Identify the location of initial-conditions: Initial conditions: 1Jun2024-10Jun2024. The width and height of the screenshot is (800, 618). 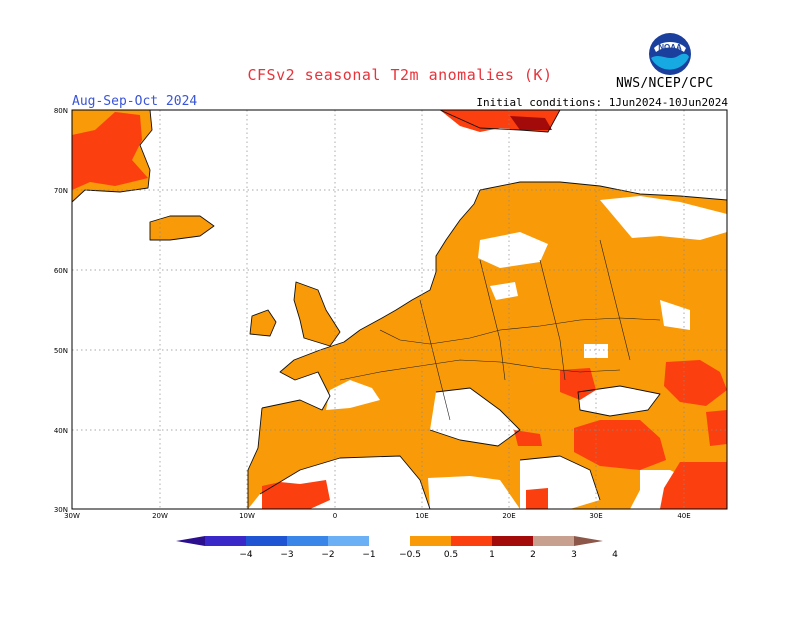
(602, 102).